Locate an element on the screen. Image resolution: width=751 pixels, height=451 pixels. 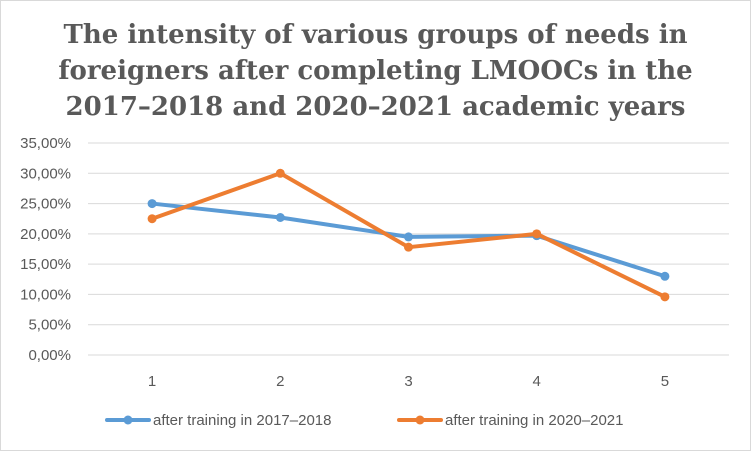
x-tick-label: 3 is located at coordinates (408, 381).